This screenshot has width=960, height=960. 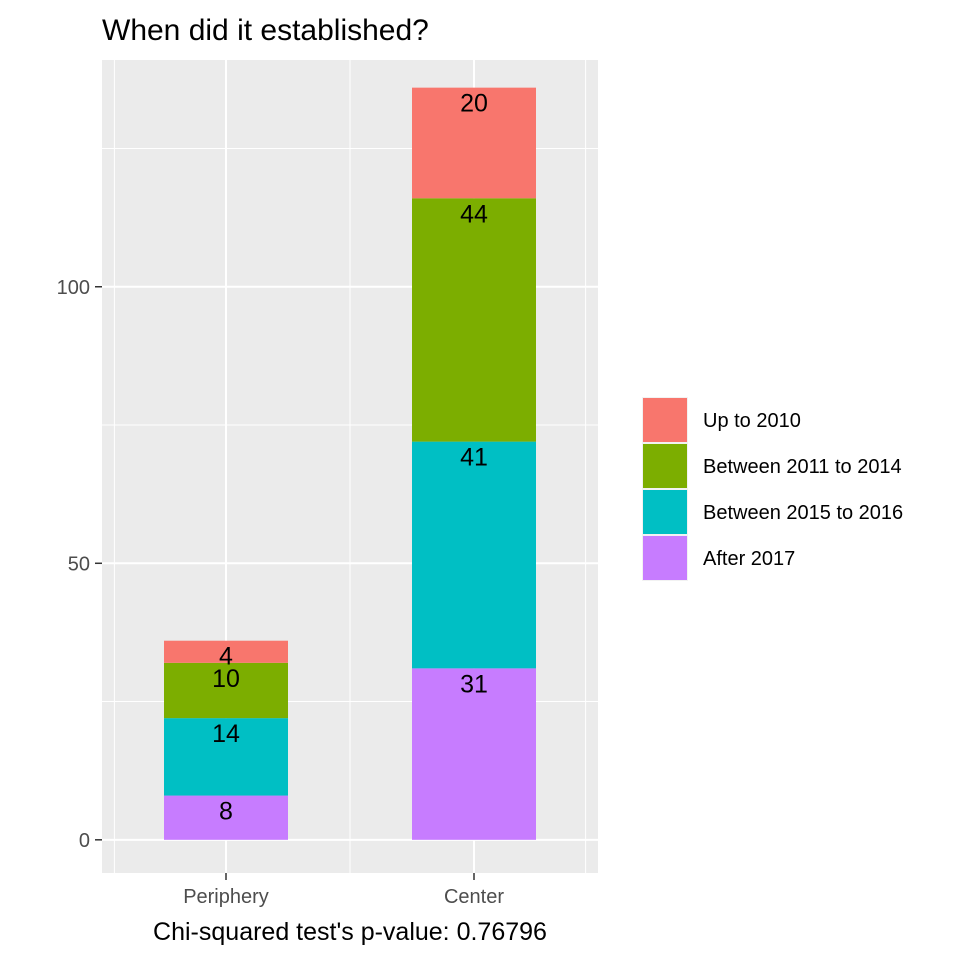 I want to click on bar-value-label: 4, so click(x=226, y=657).